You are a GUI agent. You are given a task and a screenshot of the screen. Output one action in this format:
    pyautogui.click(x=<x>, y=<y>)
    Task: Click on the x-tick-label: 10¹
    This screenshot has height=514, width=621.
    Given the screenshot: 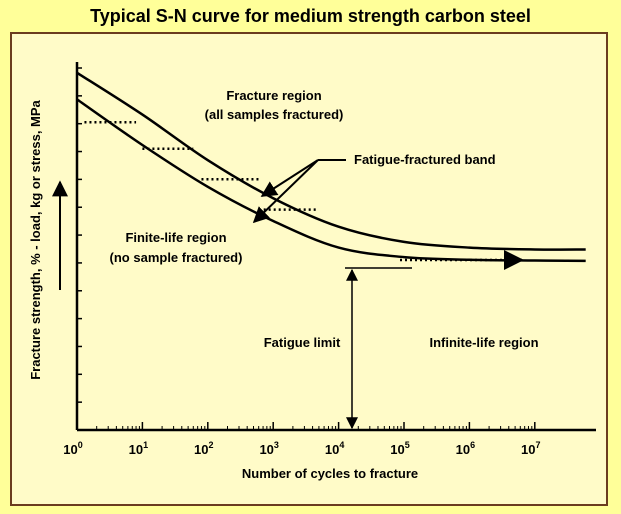 What is the action you would take?
    pyautogui.click(x=138, y=448)
    